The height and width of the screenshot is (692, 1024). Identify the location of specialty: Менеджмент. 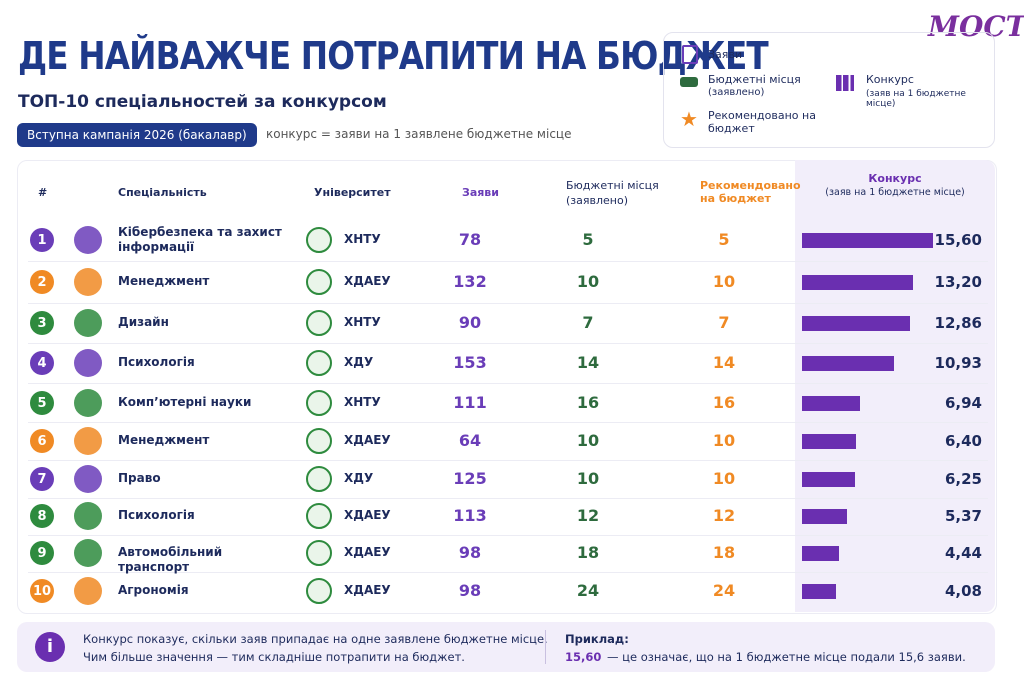
(164, 440).